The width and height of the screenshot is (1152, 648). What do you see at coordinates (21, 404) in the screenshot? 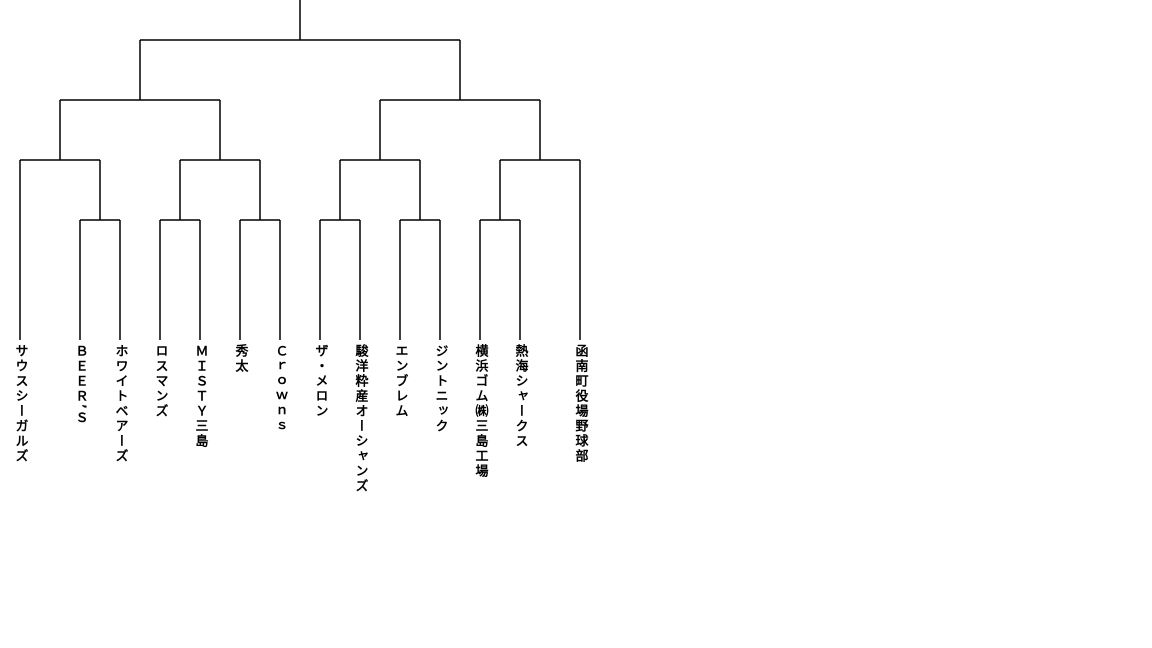
I see `team-name: サウスシーガルズ` at bounding box center [21, 404].